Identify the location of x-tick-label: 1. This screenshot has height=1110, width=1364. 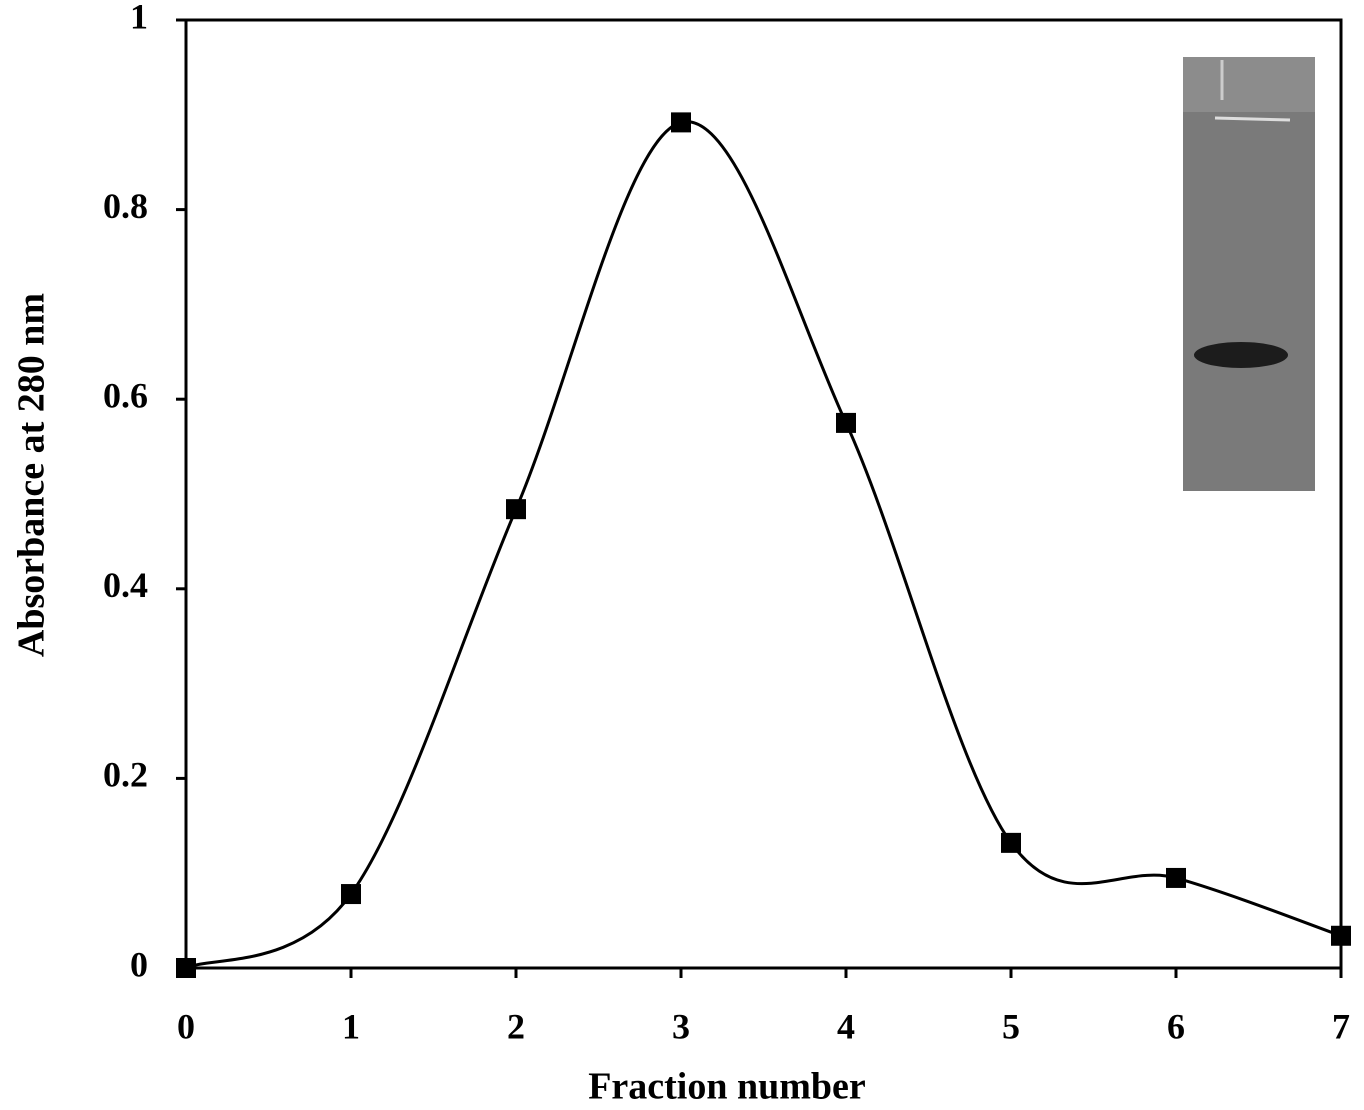
(351, 1026).